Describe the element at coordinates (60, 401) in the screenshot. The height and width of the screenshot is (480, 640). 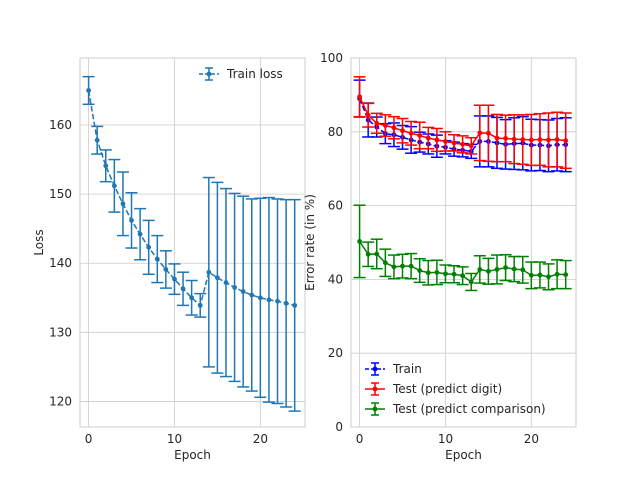
I see `y-tick-label: 120` at that location.